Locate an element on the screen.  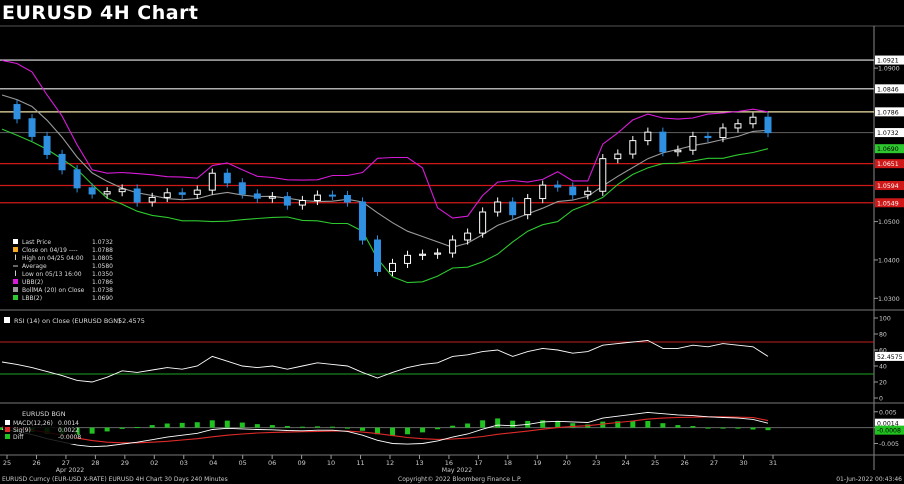
x-tick-label: 05 is located at coordinates (243, 463).